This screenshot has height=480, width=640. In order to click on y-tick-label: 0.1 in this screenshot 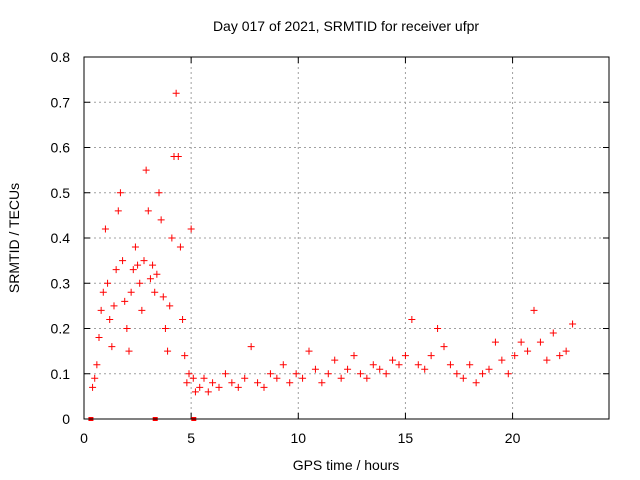, I will do `click(61, 374)`.